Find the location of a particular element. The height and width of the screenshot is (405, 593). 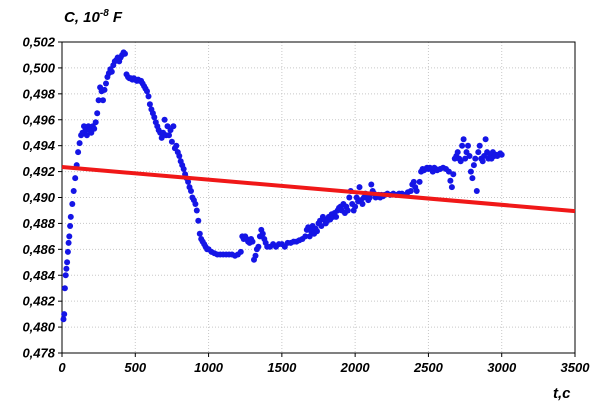

trend-line-segment is located at coordinates (318, 189).